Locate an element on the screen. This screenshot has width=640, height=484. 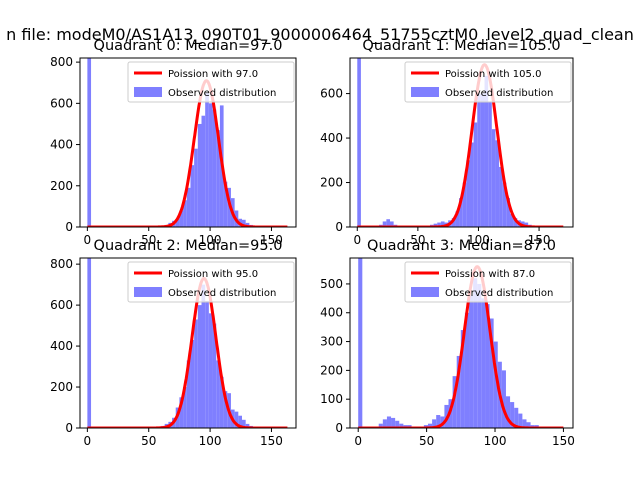
subplot-title: Quadrant 0: Median=97.0 is located at coordinates (188, 46).